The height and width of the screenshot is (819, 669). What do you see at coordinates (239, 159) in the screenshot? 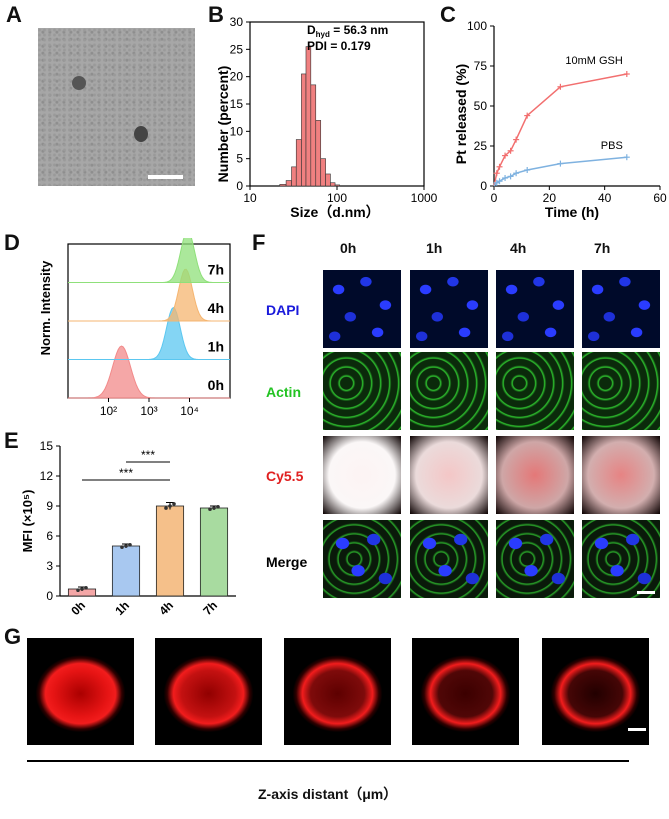
I see `y-tick-label: 5` at bounding box center [239, 159].